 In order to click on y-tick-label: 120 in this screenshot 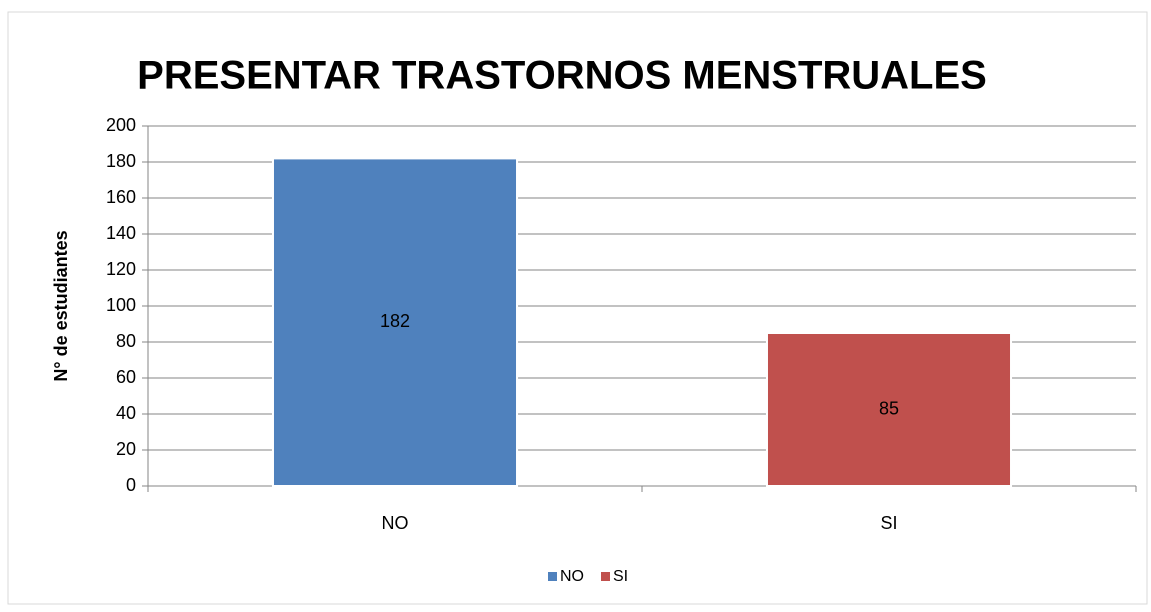, I will do `click(121, 269)`.